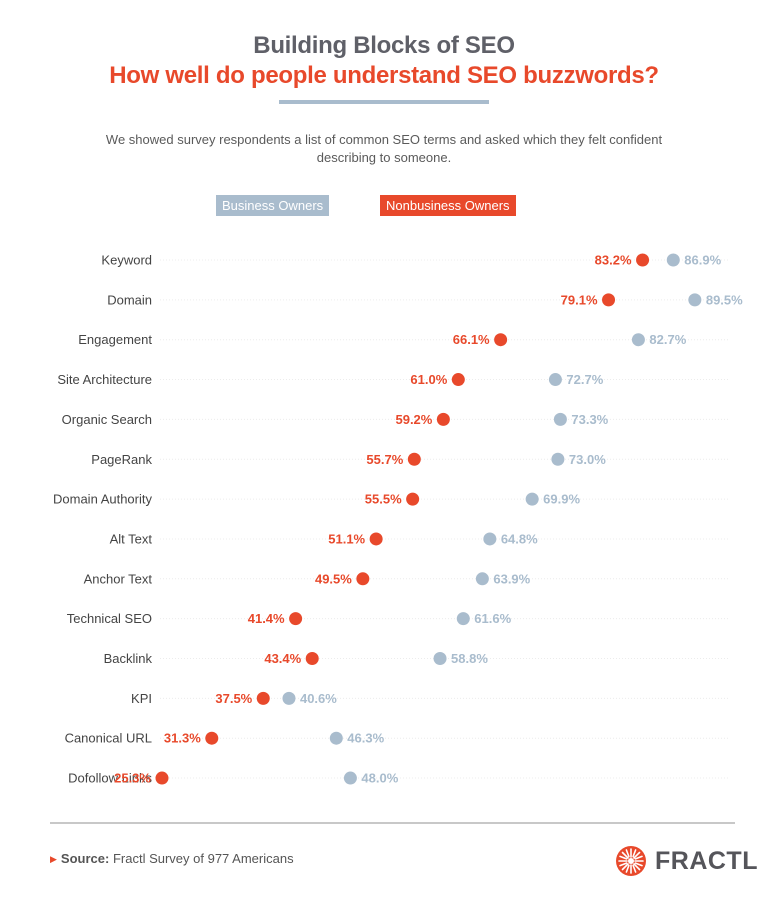 This screenshot has height=899, width=768. I want to click on category-label: Backlink, so click(128, 658).